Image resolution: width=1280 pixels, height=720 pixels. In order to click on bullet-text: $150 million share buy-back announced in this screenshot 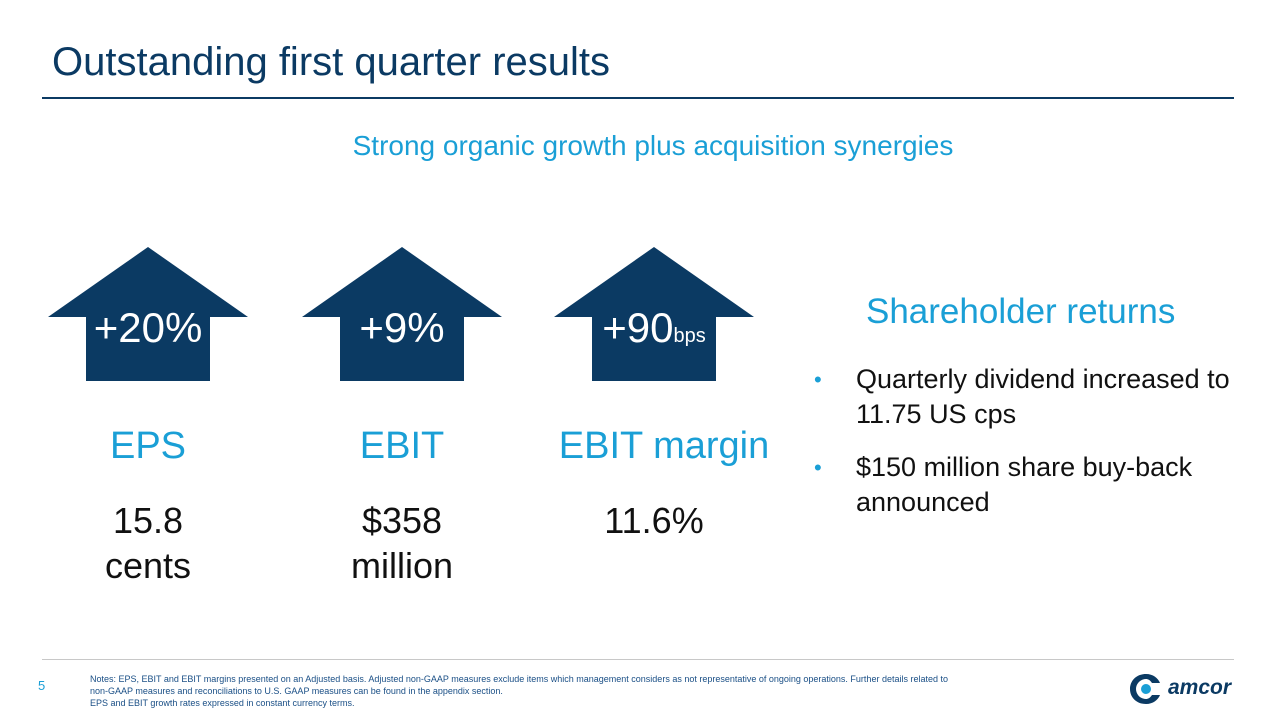, I will do `click(1024, 484)`.